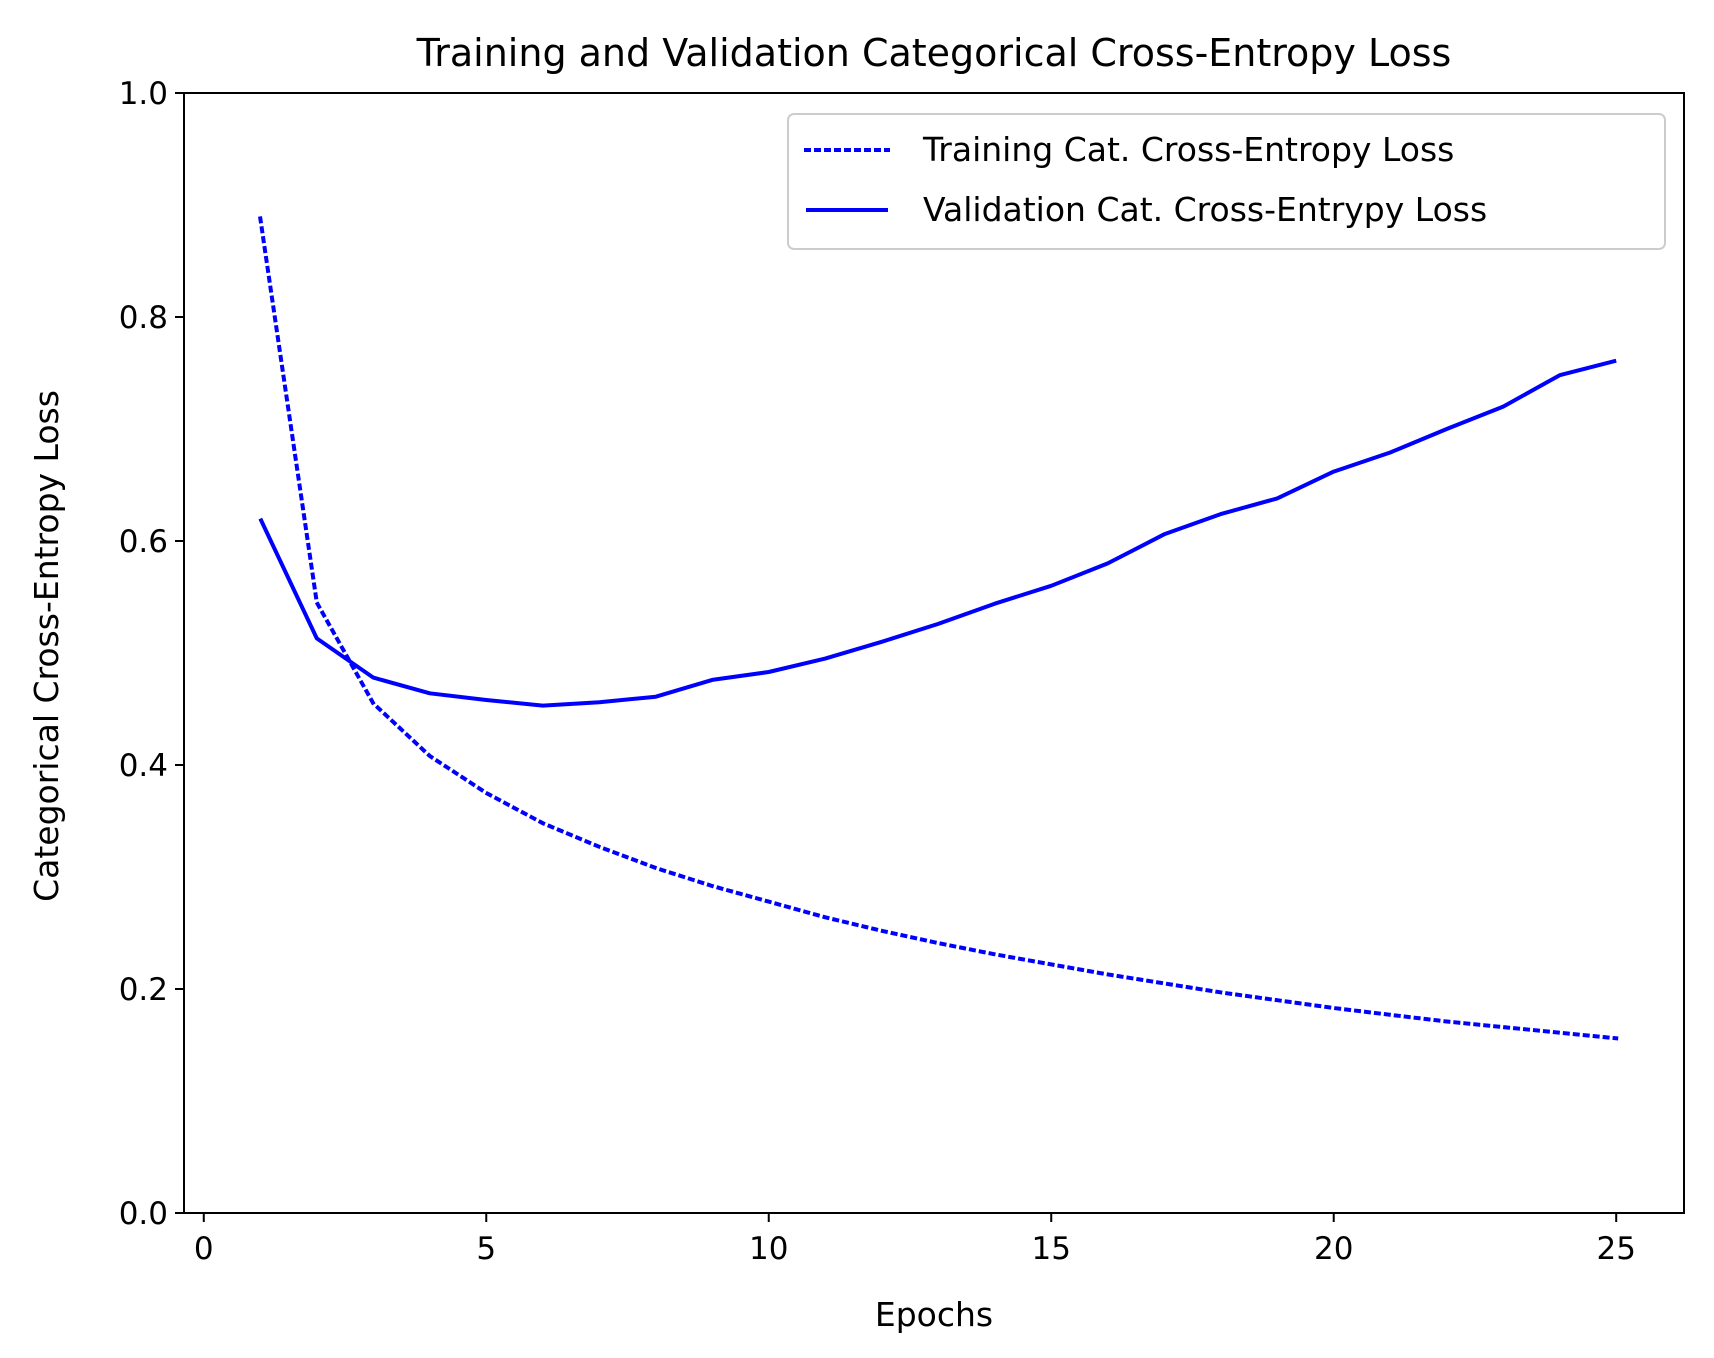  Describe the element at coordinates (143, 1214) in the screenshot. I see `y-tick-label: 0.0` at that location.